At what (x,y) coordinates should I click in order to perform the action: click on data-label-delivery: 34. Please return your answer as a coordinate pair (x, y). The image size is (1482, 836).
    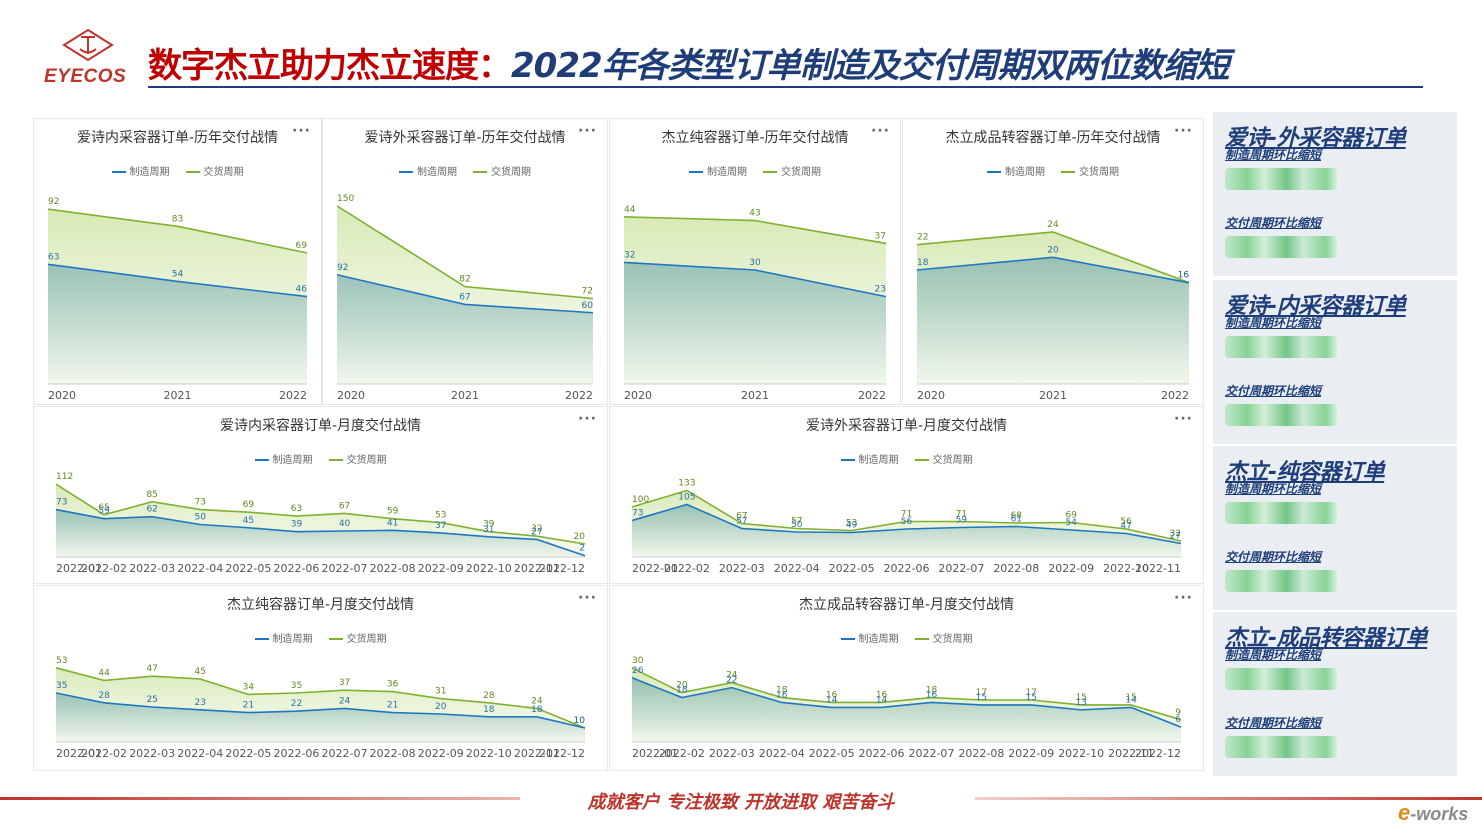
    Looking at the image, I should click on (249, 687).